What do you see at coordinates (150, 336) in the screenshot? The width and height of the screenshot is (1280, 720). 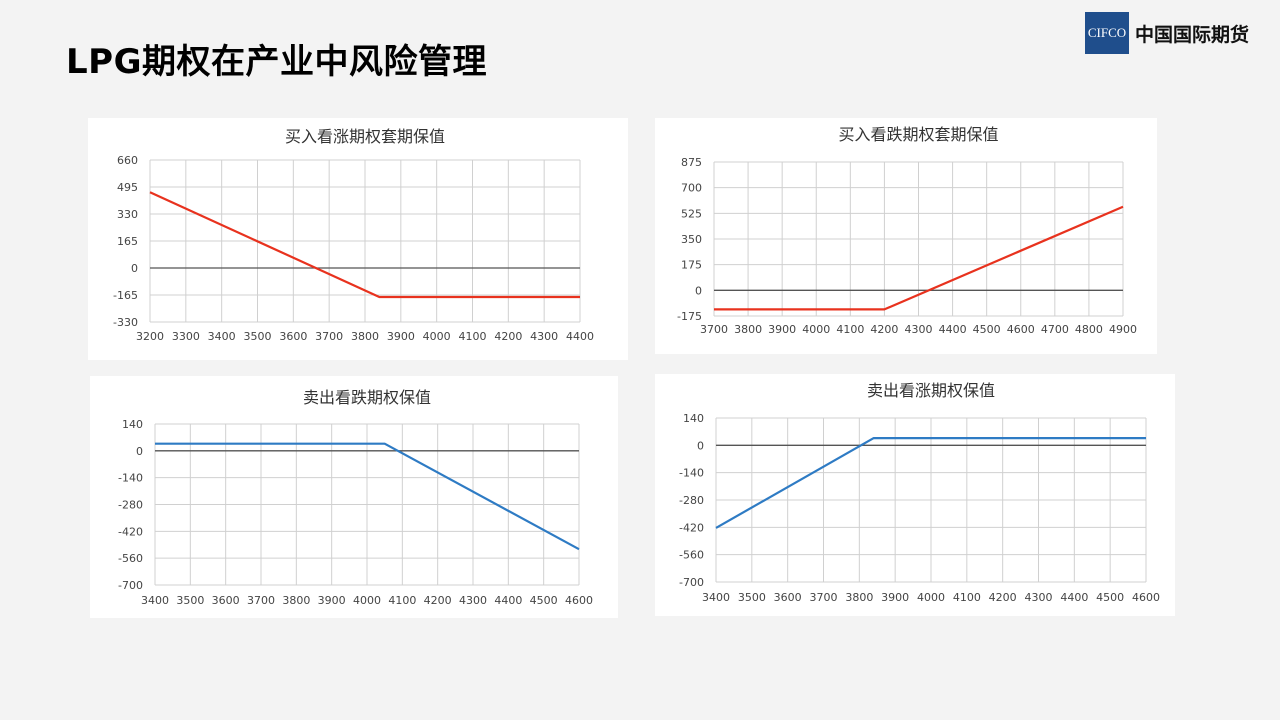 I see `x-tick-label: 3200` at bounding box center [150, 336].